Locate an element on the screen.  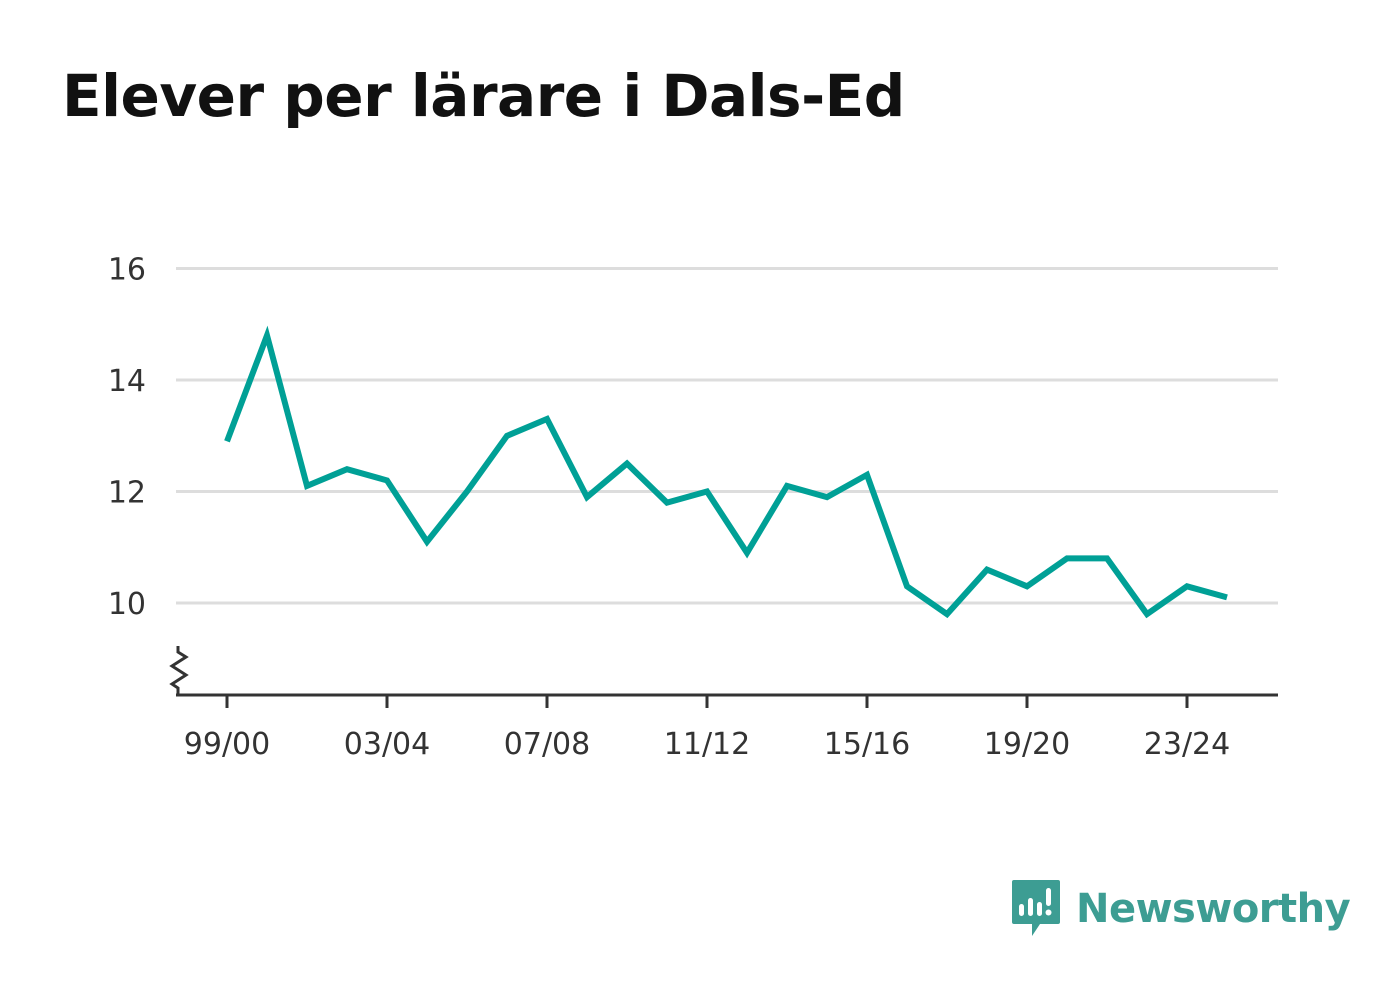
y-tick-label: 10 is located at coordinates (127, 604).